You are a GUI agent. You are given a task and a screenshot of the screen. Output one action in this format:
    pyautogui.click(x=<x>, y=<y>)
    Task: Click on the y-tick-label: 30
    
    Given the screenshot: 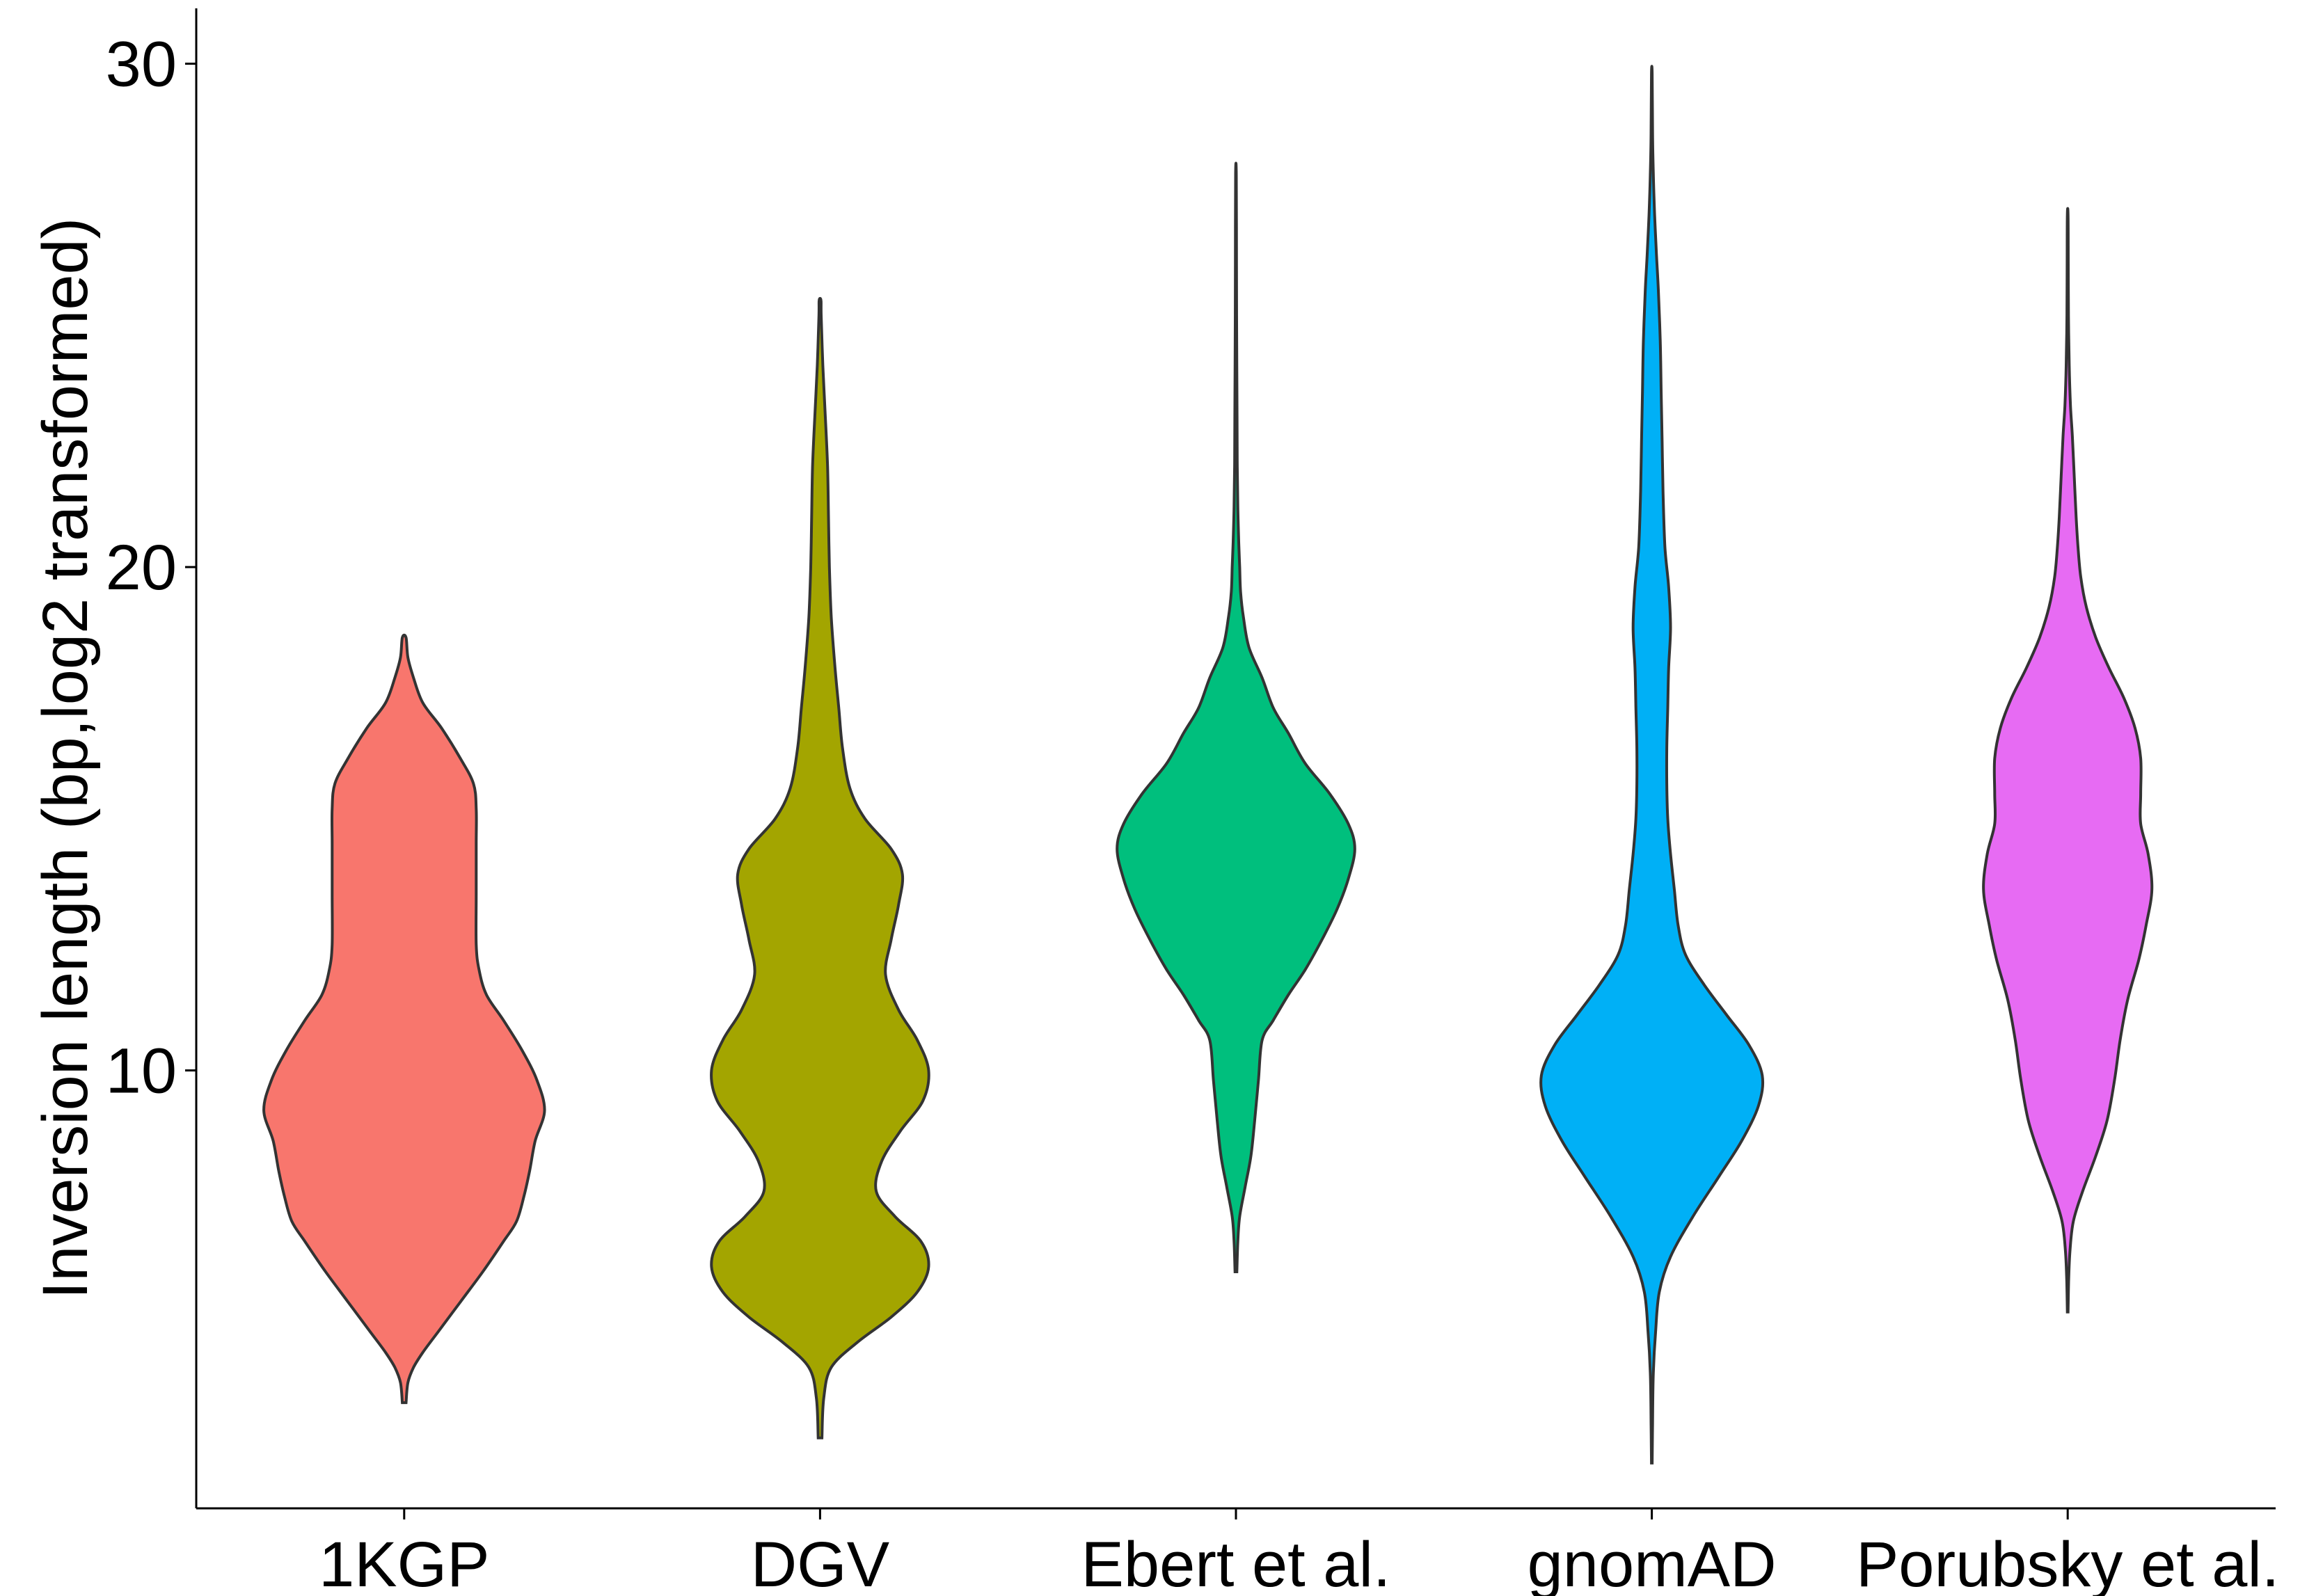 What is the action you would take?
    pyautogui.click(x=142, y=65)
    